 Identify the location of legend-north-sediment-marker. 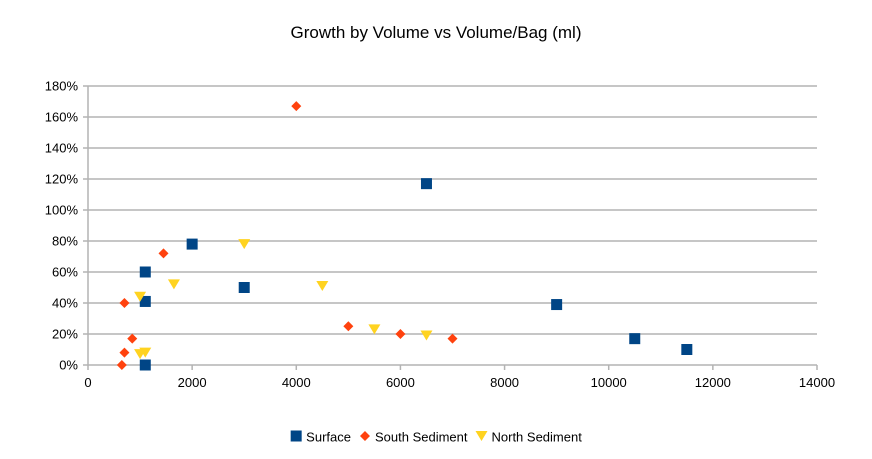
(481, 436).